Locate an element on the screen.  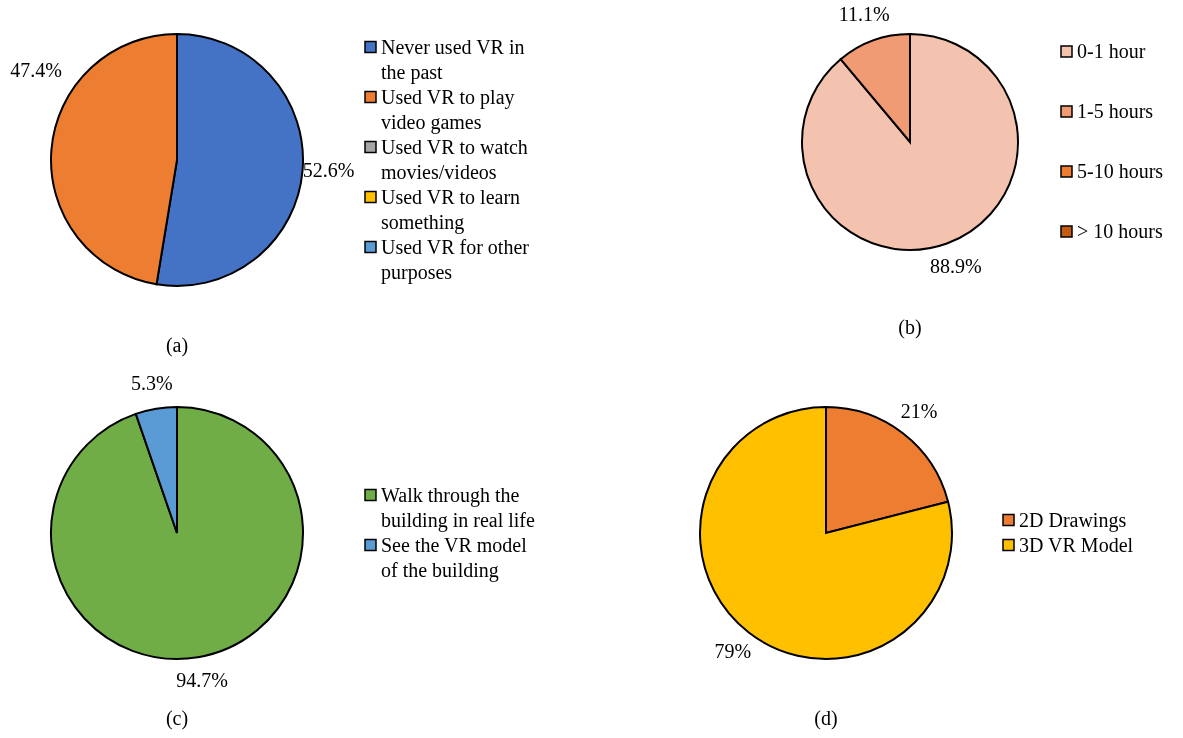
text: (a) is located at coordinates (177, 345).